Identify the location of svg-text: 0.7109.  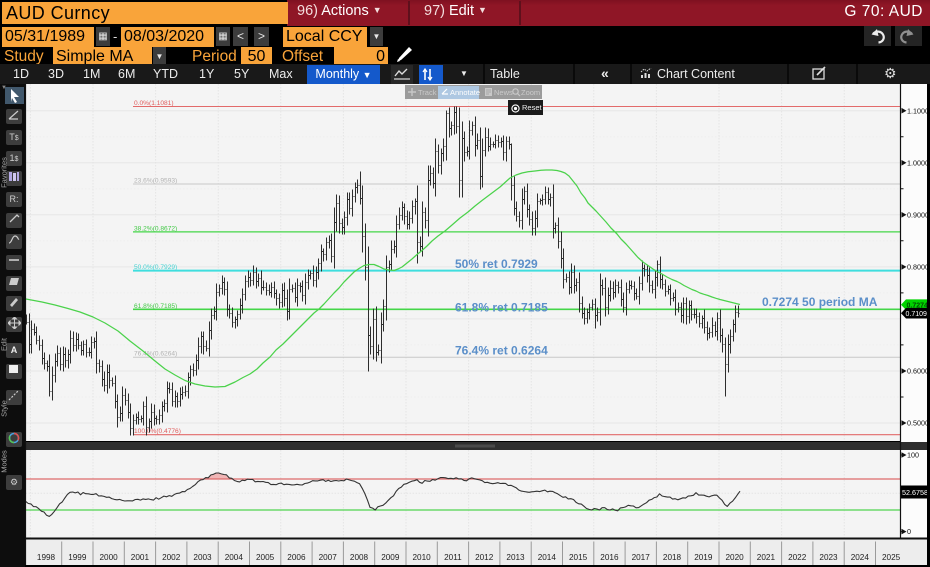
(917, 314).